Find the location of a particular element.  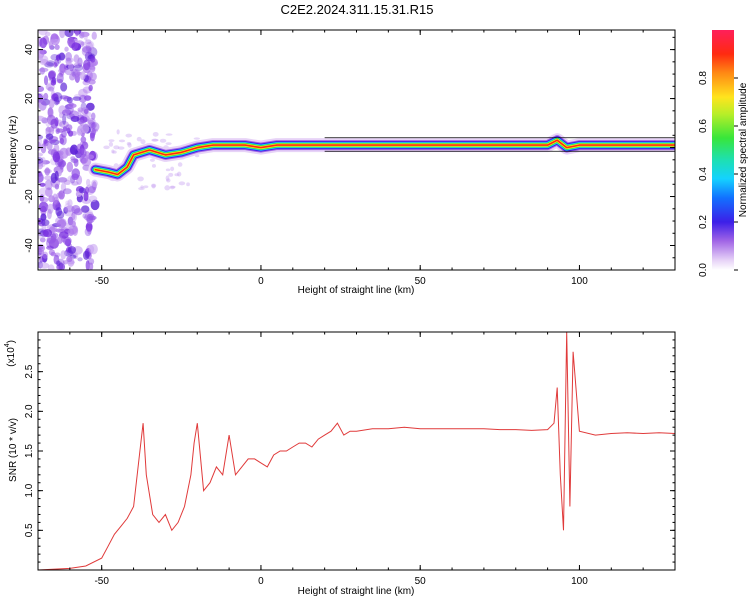

spec-ytick-label: 20 is located at coordinates (29, 99).